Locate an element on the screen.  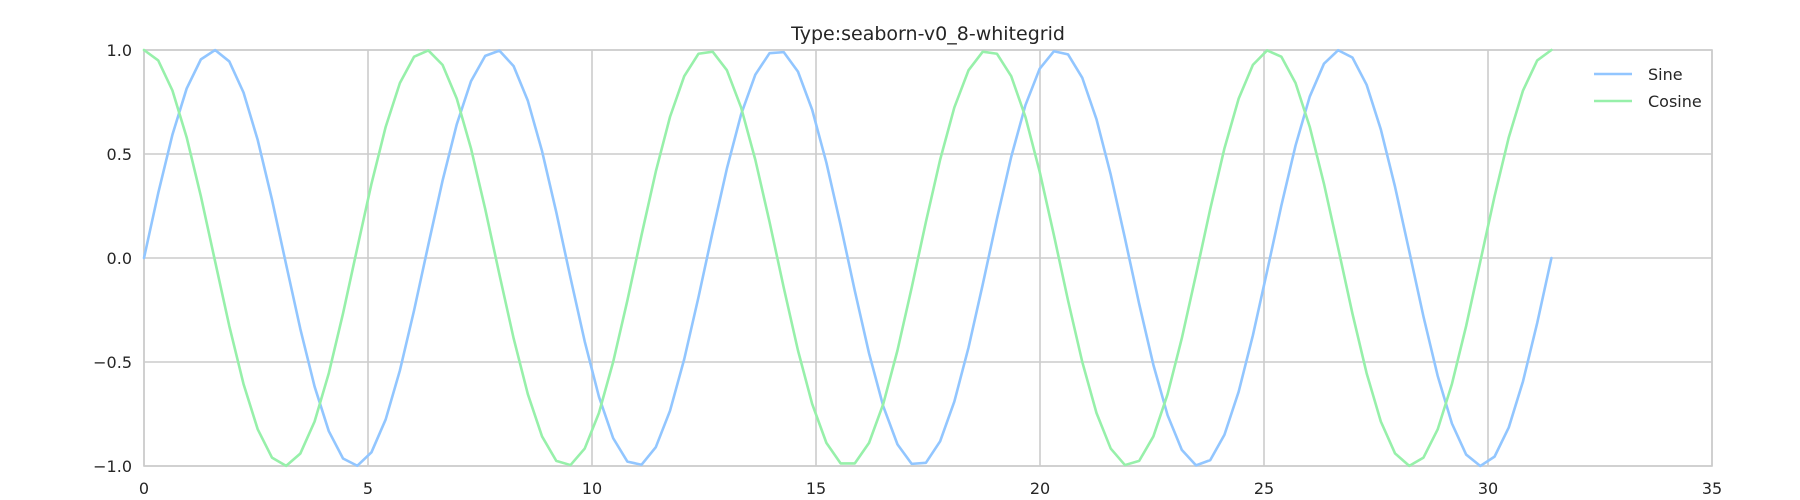
x-tick-label: 10 is located at coordinates (592, 488).